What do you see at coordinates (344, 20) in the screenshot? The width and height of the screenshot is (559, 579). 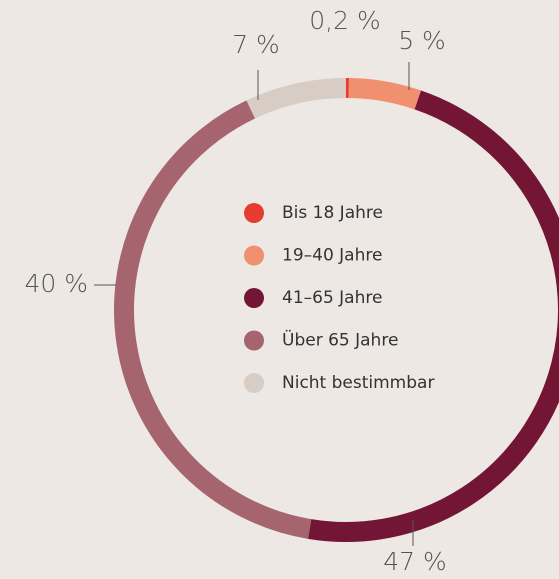 I see `value-label: 0,2 %` at bounding box center [344, 20].